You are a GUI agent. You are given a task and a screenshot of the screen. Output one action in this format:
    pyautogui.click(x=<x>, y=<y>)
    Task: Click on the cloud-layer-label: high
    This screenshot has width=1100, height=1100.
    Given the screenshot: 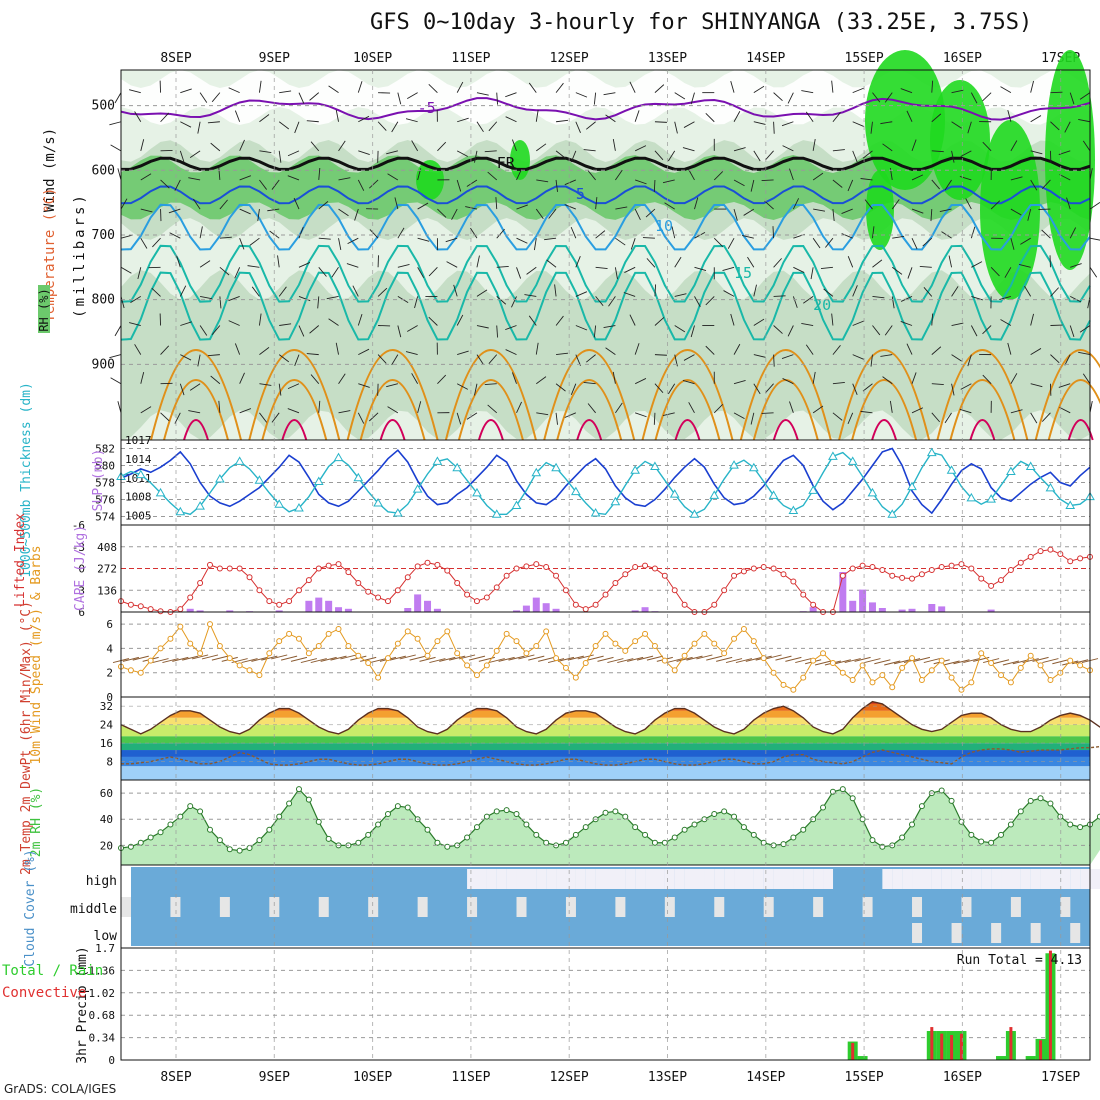 What is the action you would take?
    pyautogui.click(x=101, y=881)
    